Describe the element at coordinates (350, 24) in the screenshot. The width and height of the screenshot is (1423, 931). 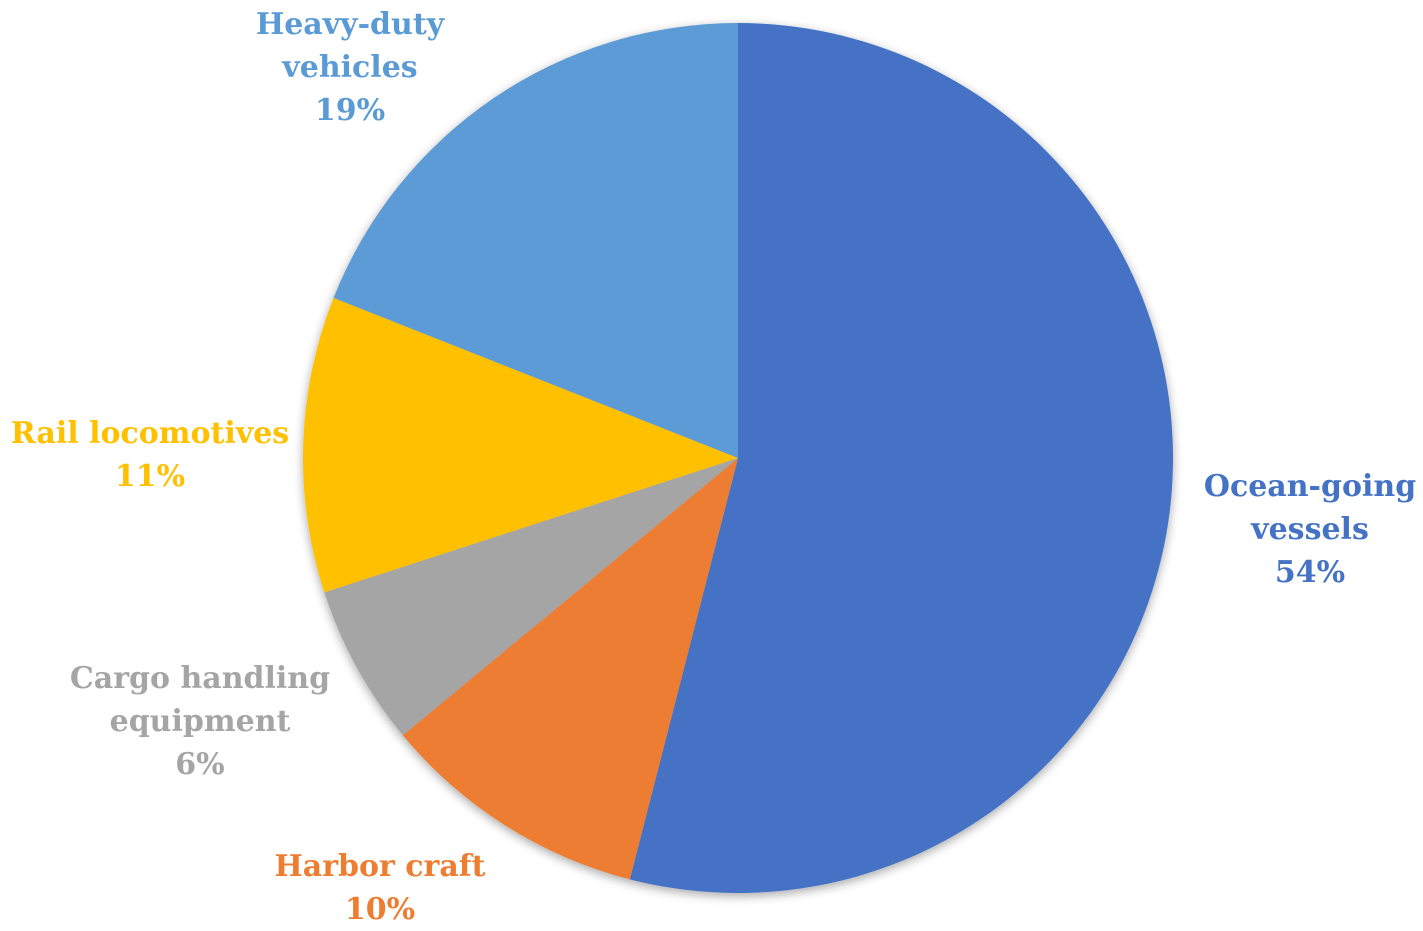
I see `slice-name-line: Heavy-duty` at that location.